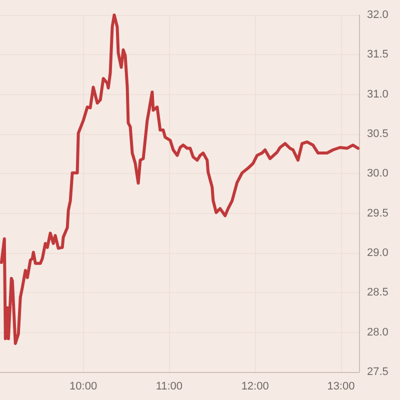  I want to click on y-tick-label: 29.0, so click(377, 253).